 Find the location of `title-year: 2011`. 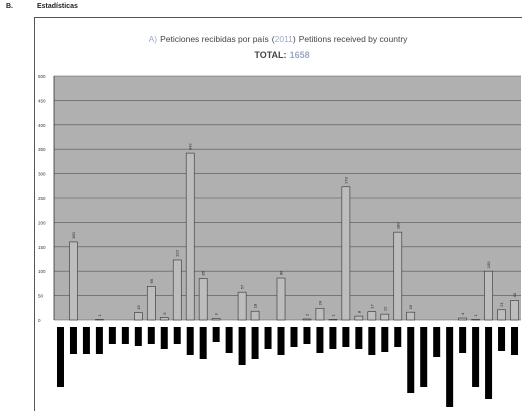

title-year: 2011 is located at coordinates (284, 39).